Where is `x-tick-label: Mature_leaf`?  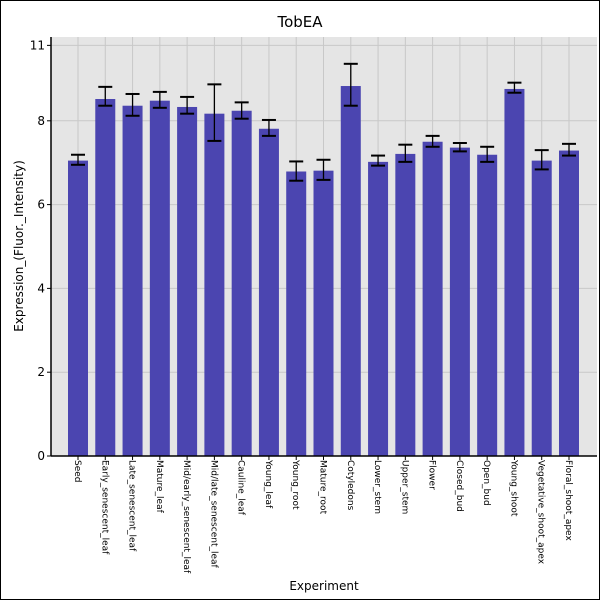 x-tick-label: Mature_leaf is located at coordinates (159, 487).